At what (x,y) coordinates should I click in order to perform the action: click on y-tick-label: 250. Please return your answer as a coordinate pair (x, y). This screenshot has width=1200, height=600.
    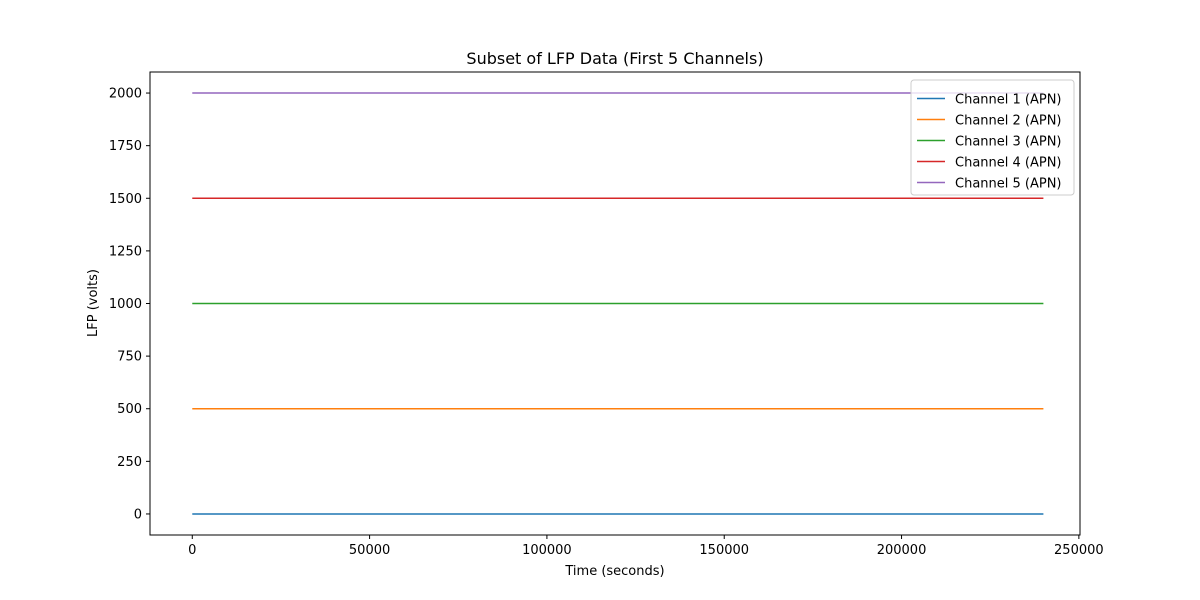
    Looking at the image, I should click on (129, 462).